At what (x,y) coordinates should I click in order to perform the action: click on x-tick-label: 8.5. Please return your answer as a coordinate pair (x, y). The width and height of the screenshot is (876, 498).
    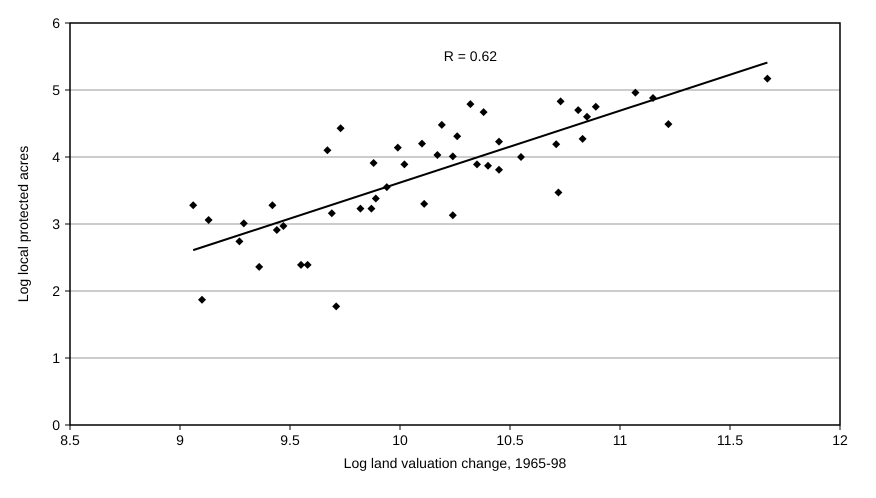
    Looking at the image, I should click on (70, 440).